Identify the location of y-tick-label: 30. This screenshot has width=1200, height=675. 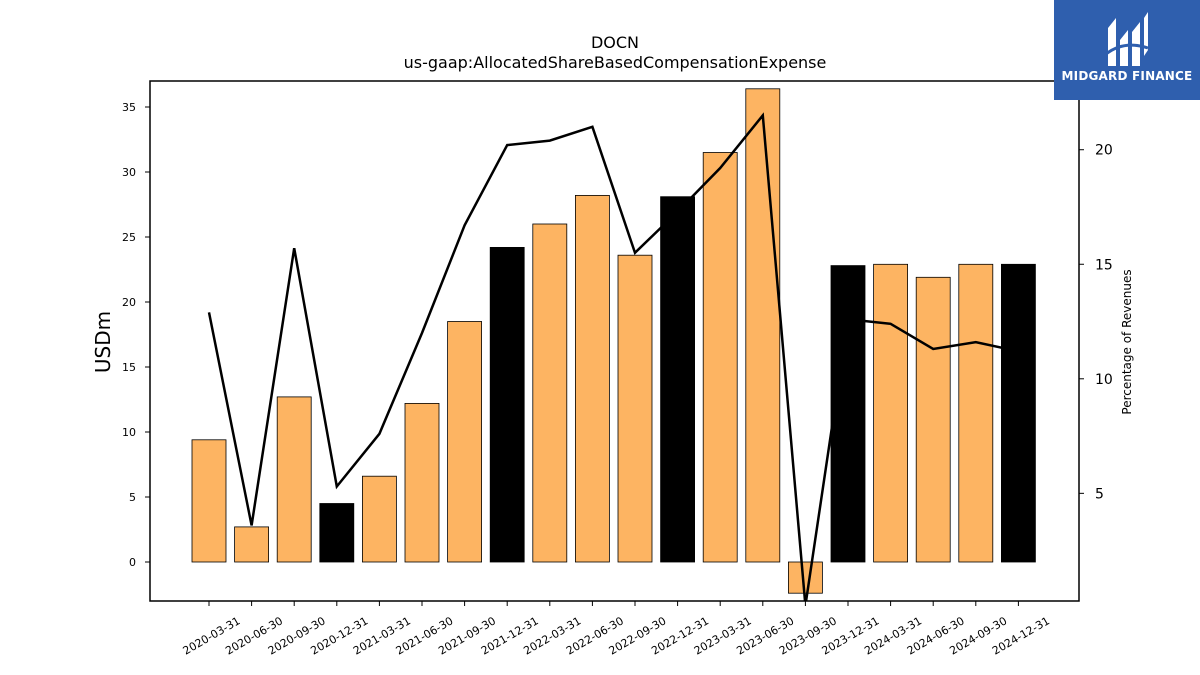
(129, 172).